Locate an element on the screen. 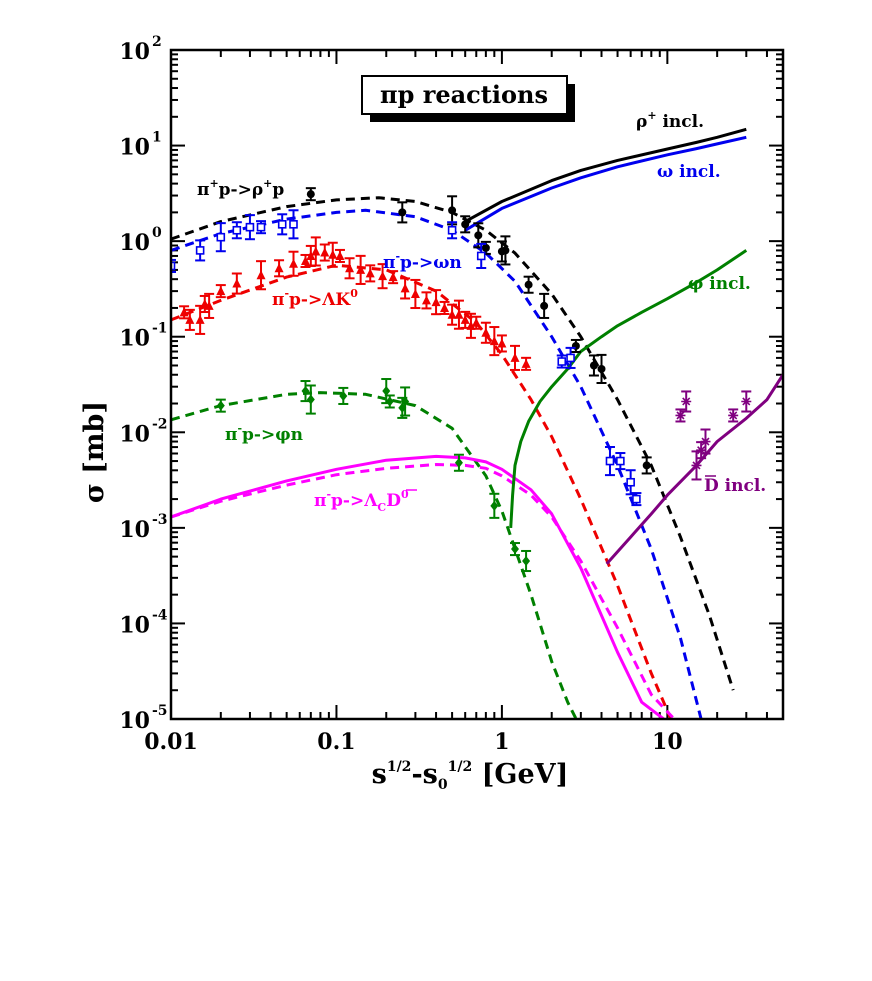 Image resolution: width=872 pixels, height=981 pixels. y-tick-exponent: -4 is located at coordinates (160, 615).